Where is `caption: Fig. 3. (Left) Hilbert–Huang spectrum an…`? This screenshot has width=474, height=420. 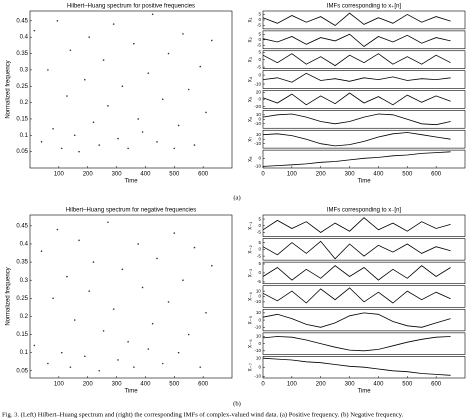
caption: Fig. 3. (Left) Hilbert–Huang spectrum an… is located at coordinates (203, 415).